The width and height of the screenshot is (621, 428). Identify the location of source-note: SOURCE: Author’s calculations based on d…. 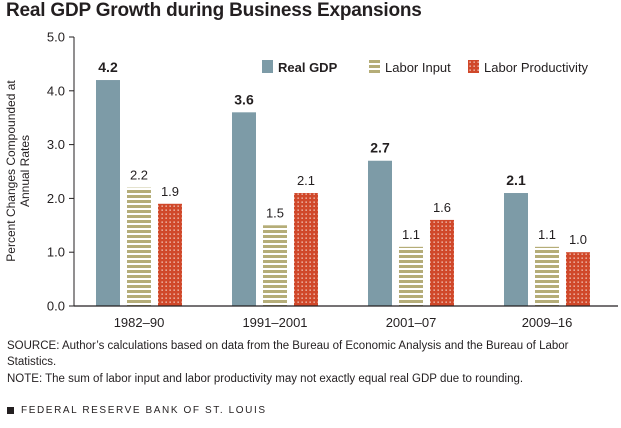
(288, 354).